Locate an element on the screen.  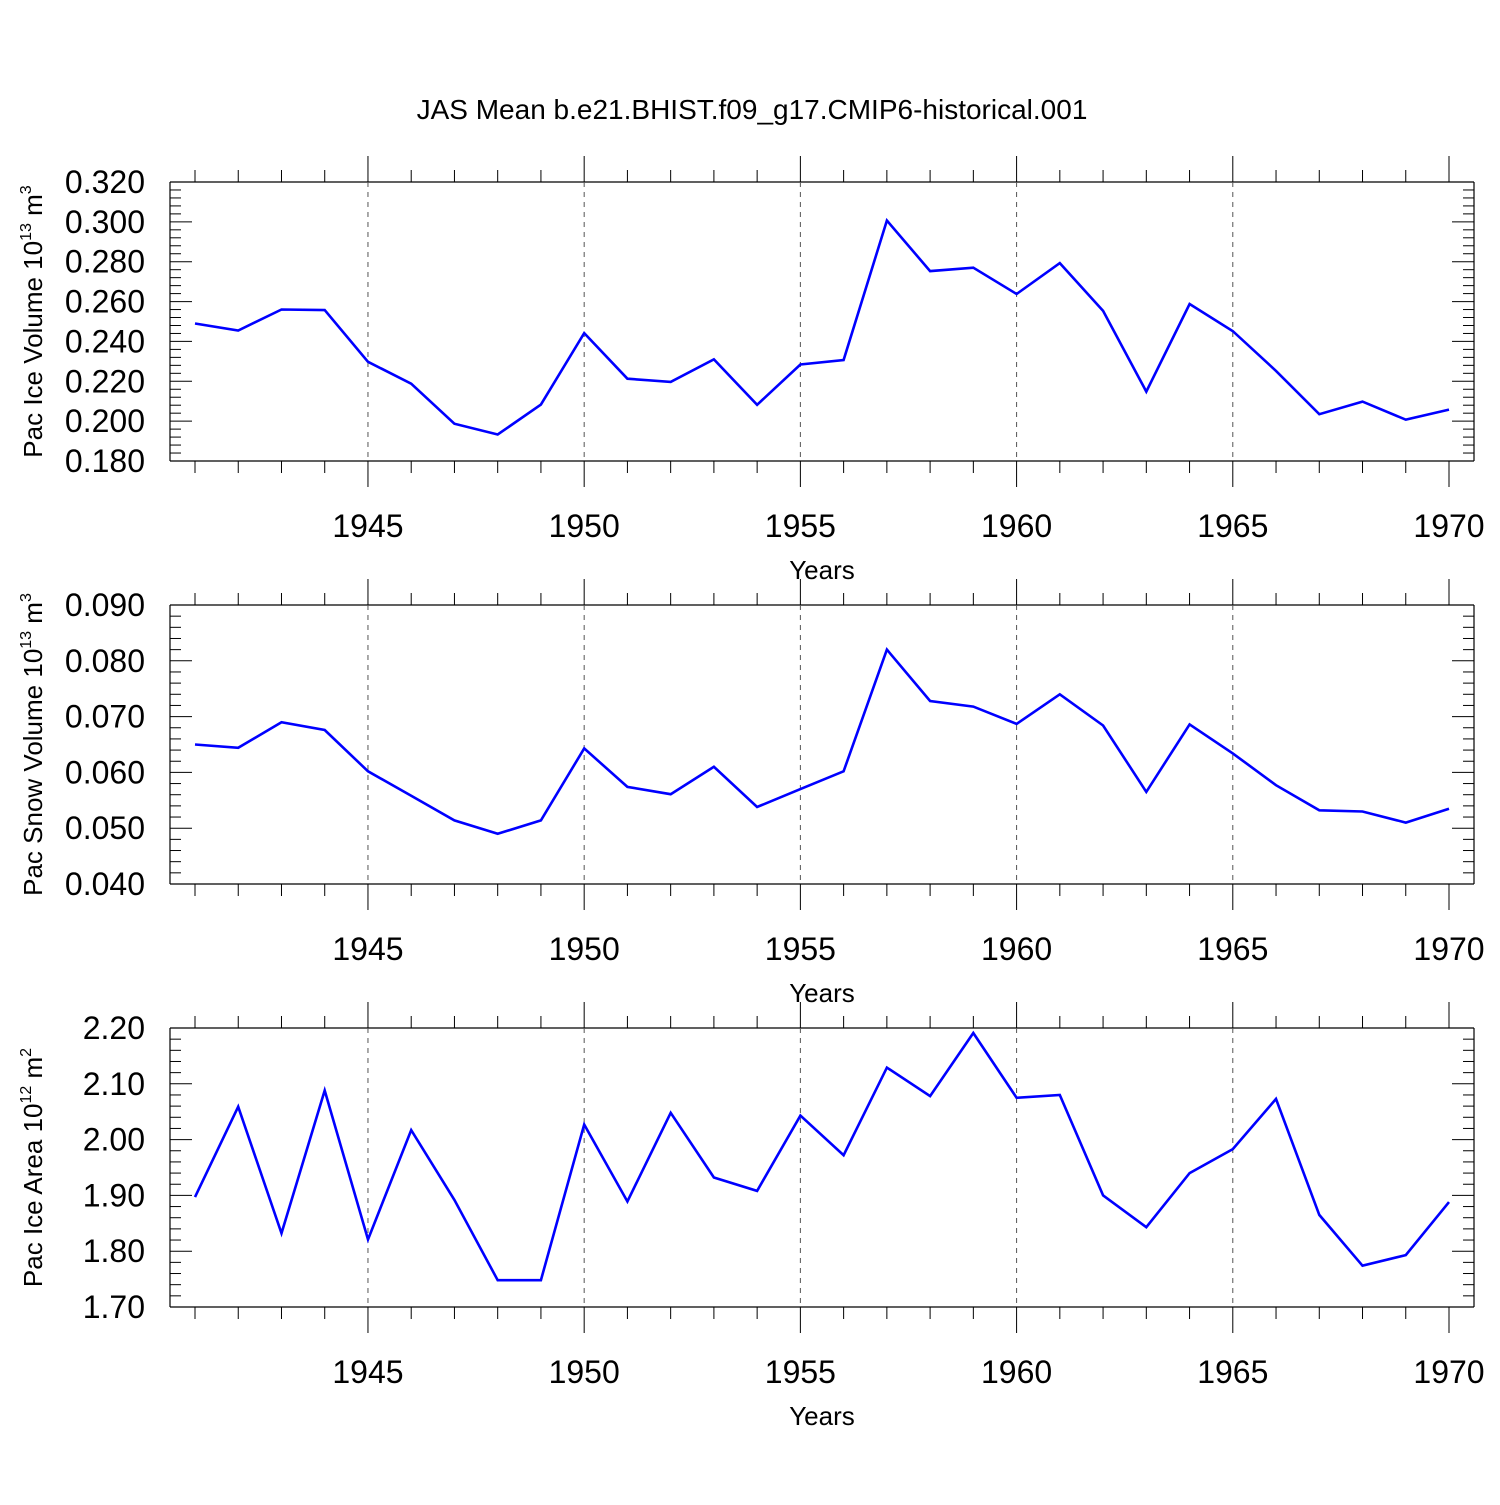
y-tick-label: 0.220 is located at coordinates (105, 381).